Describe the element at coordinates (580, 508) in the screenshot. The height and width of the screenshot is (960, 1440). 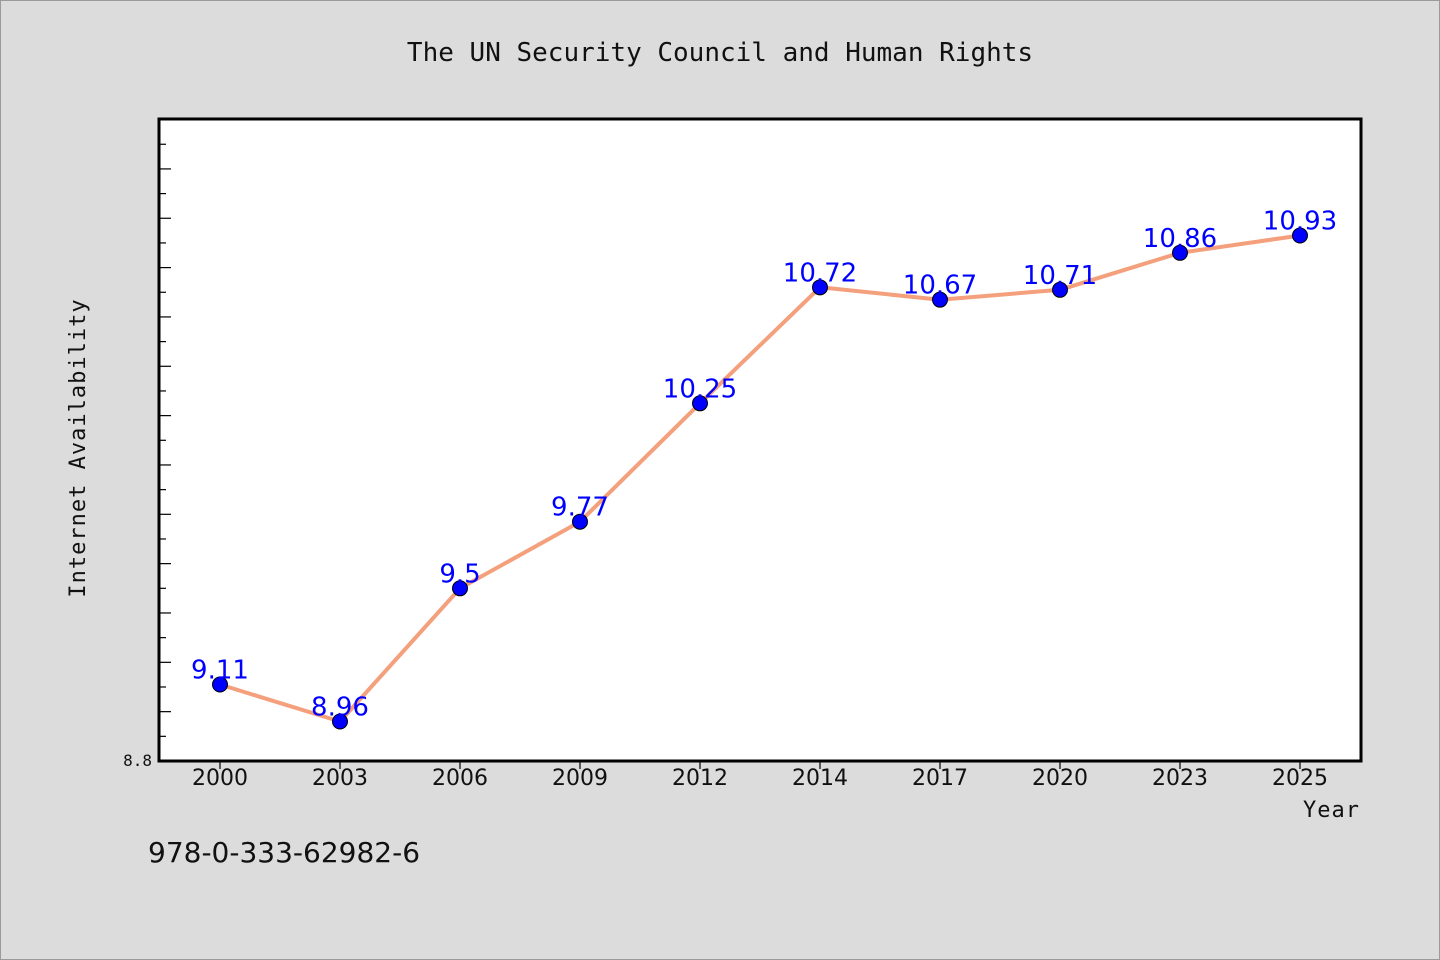
I see `data-label: 9.77` at that location.